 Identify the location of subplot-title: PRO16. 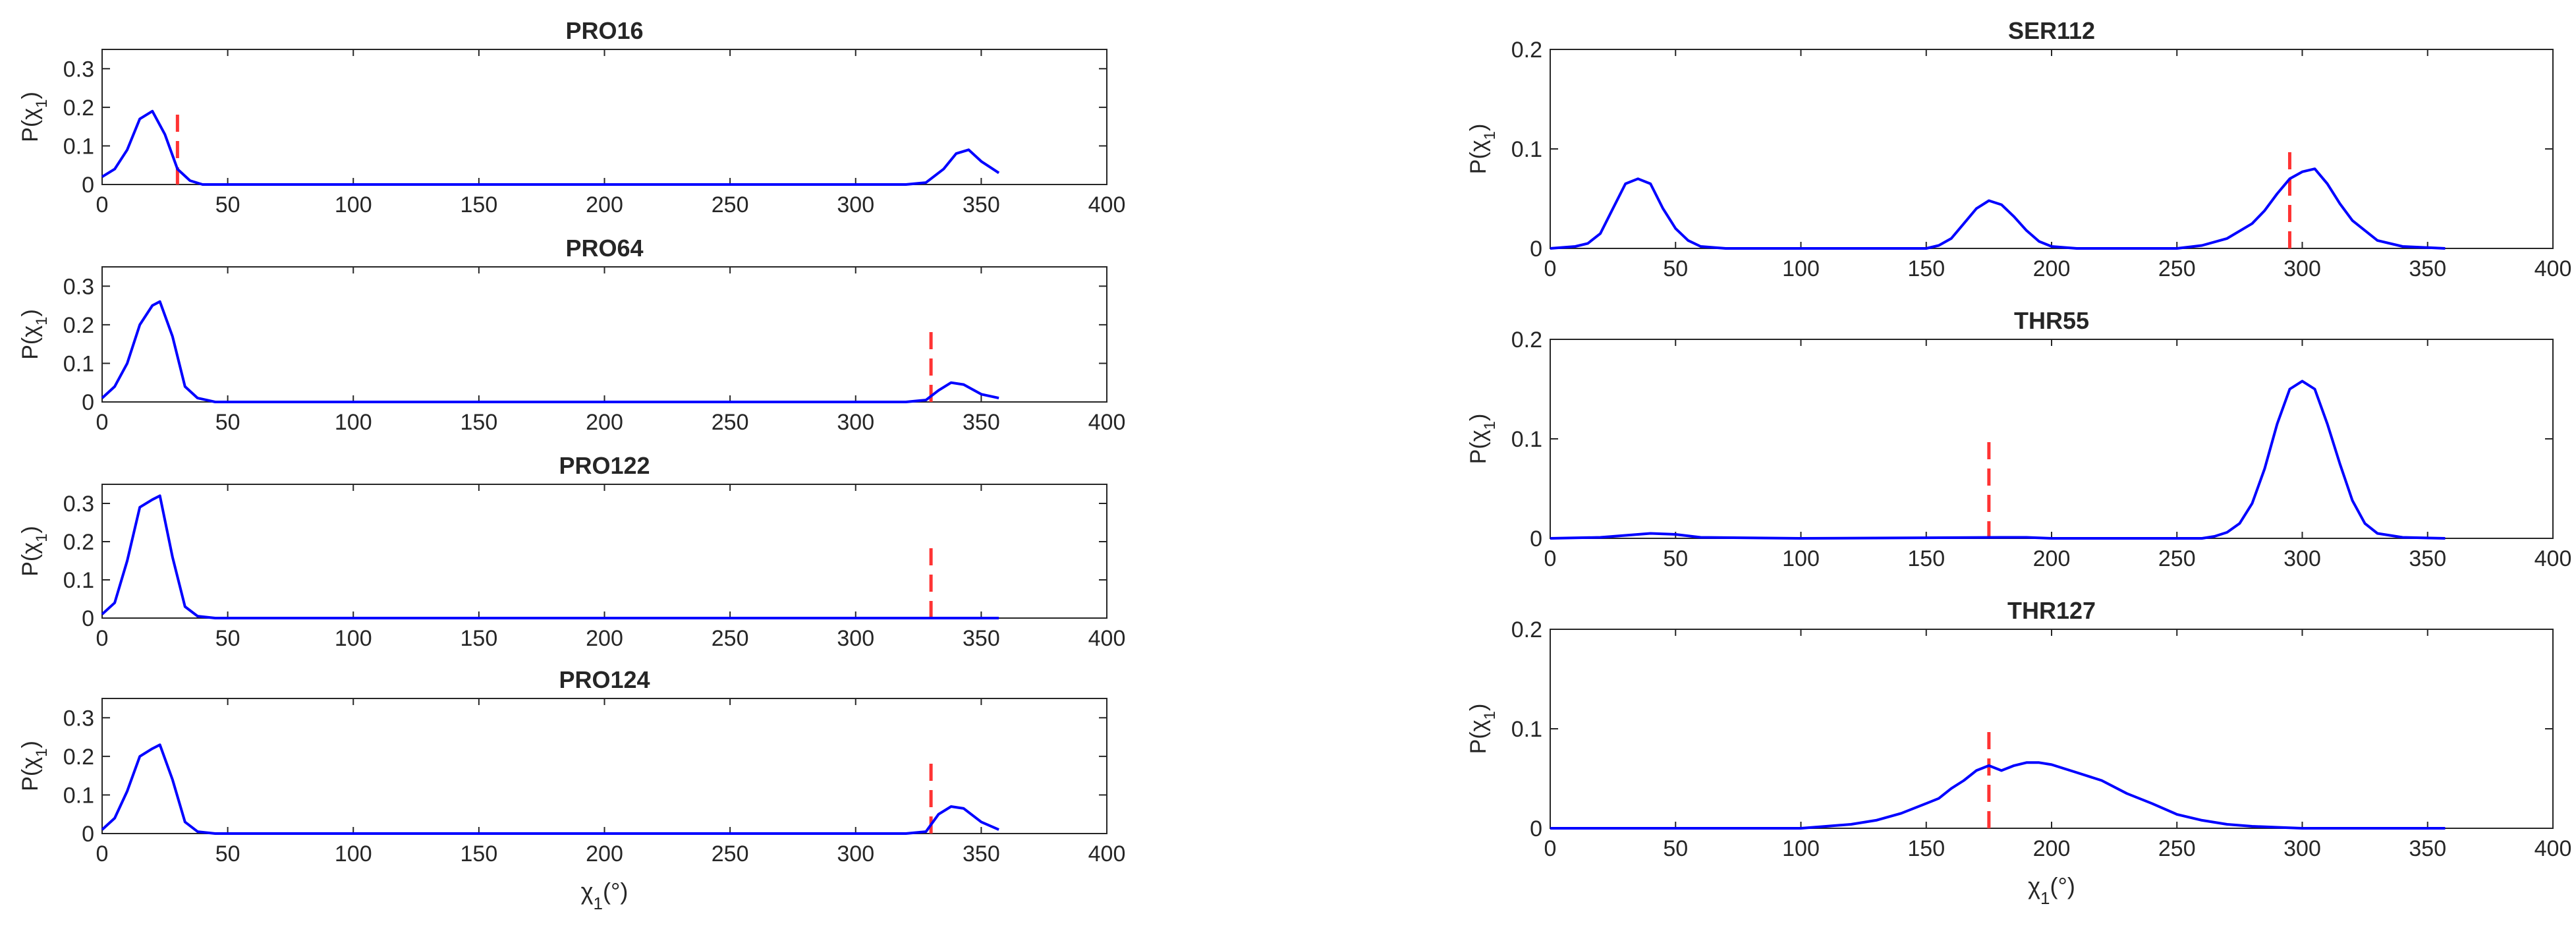
(604, 30).